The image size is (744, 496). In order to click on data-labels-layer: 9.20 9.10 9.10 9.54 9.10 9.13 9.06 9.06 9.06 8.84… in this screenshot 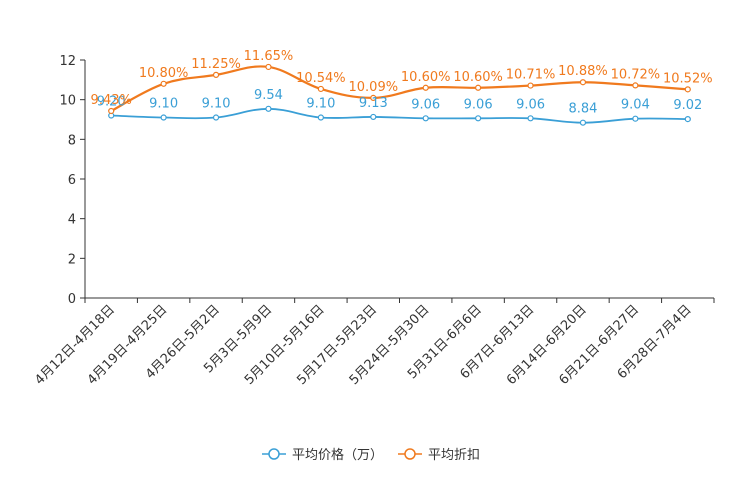, I will do `click(402, 83)`.